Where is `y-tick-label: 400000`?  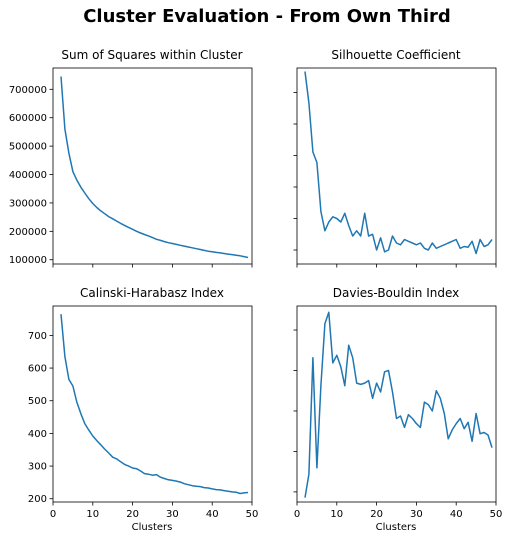 y-tick-label: 400000 is located at coordinates (28, 175).